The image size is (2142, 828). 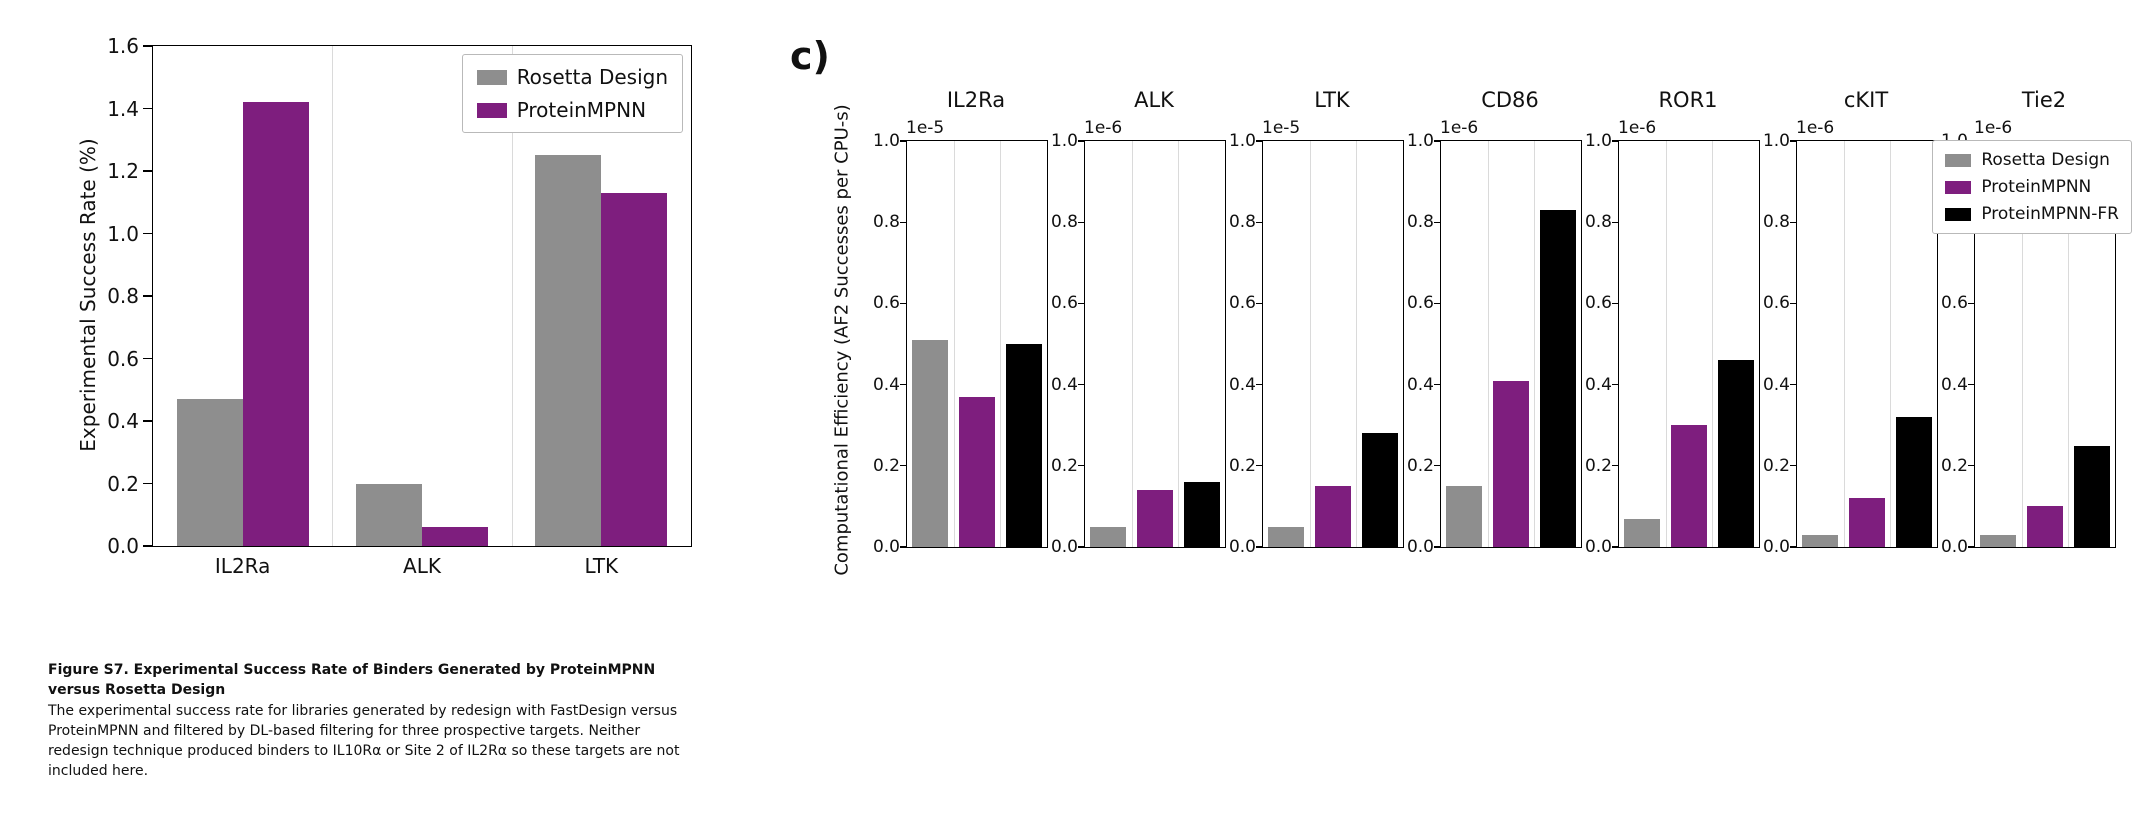 What do you see at coordinates (1492, 322) in the screenshot?
I see `subplot-cd86: CD86 1e-6 0.0 0.2 0.4 0.6 0.8 1.0` at bounding box center [1492, 322].